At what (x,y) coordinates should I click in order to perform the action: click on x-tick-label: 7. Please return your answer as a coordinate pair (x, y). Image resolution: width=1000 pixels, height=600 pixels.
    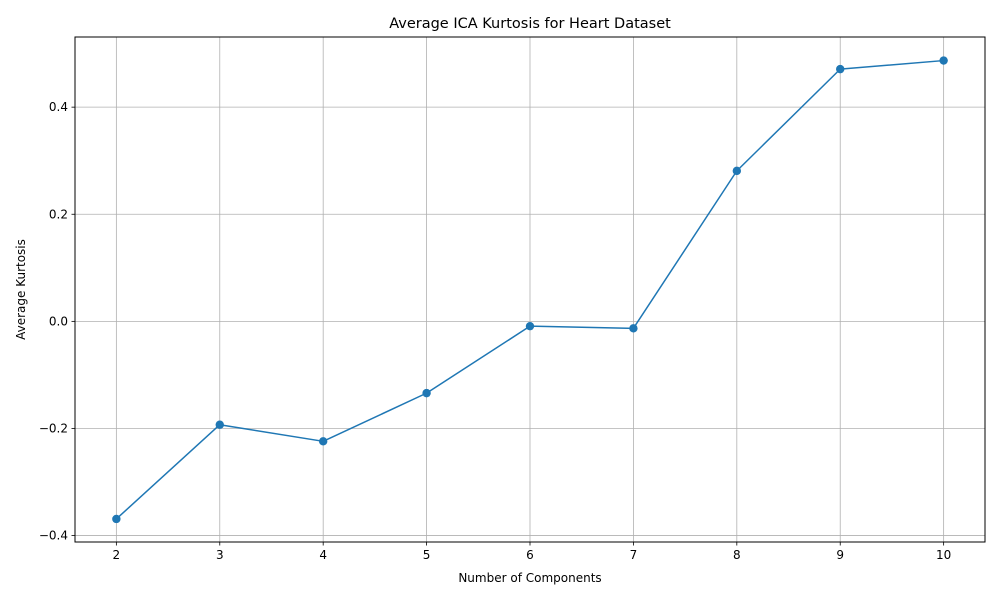
    Looking at the image, I should click on (634, 555).